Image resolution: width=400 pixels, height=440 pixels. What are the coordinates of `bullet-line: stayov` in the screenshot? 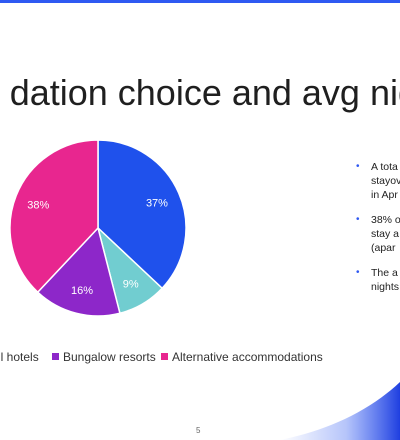 It's located at (385, 181).